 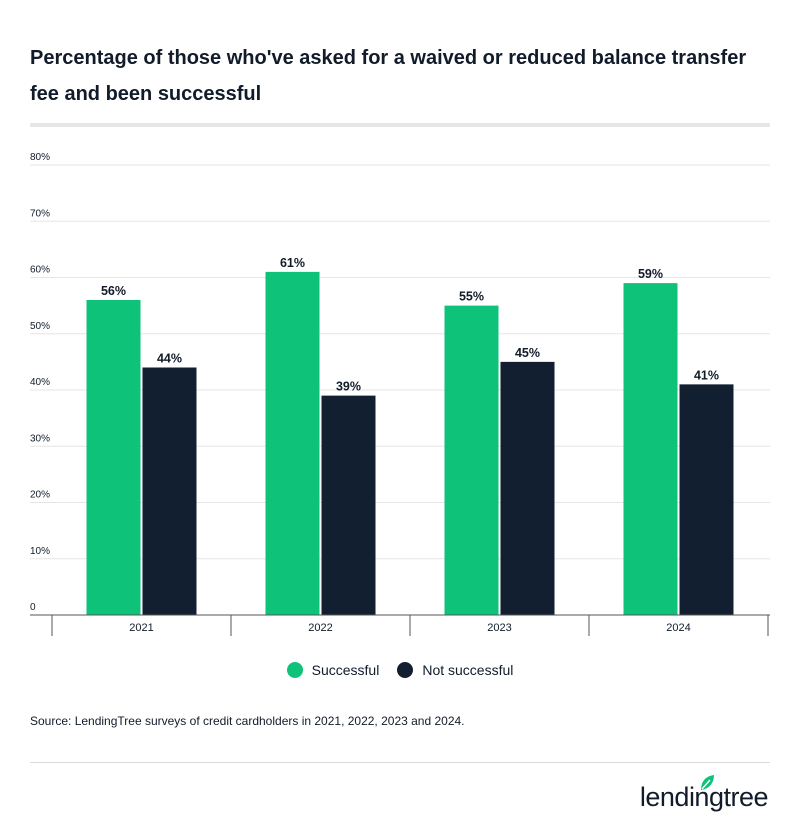 I want to click on y-tick-label: 60%, so click(x=40, y=270).